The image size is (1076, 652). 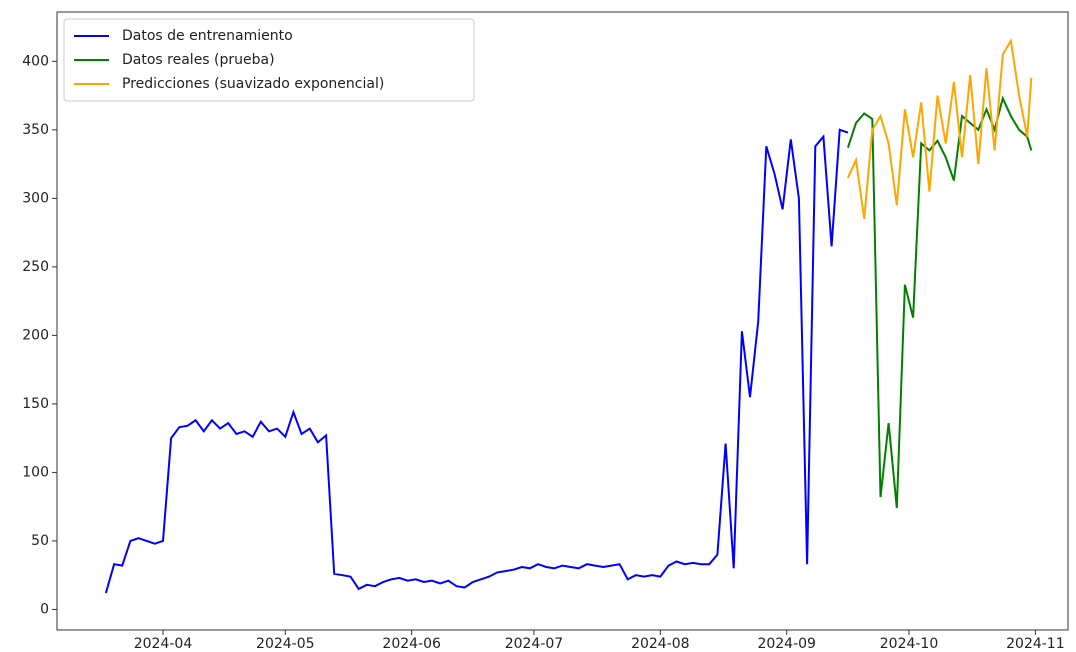 I want to click on legend-box, so click(x=269, y=60).